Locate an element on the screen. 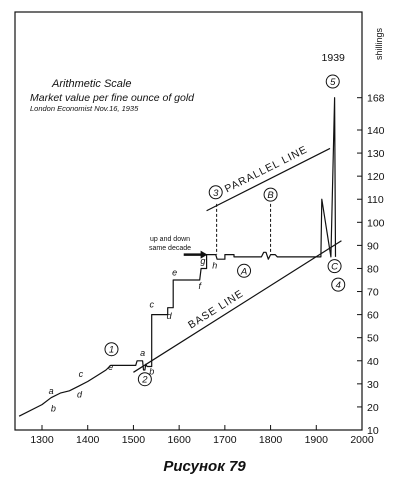 This screenshot has width=409, height=489. y-tick-label: 30 is located at coordinates (373, 385).